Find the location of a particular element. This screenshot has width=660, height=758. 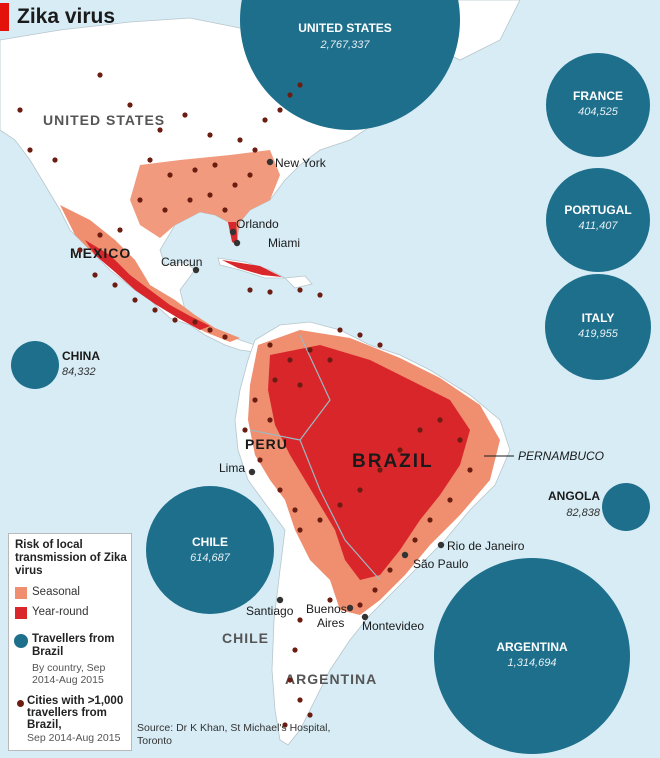

city-label-lima: Lima is located at coordinates (232, 468).